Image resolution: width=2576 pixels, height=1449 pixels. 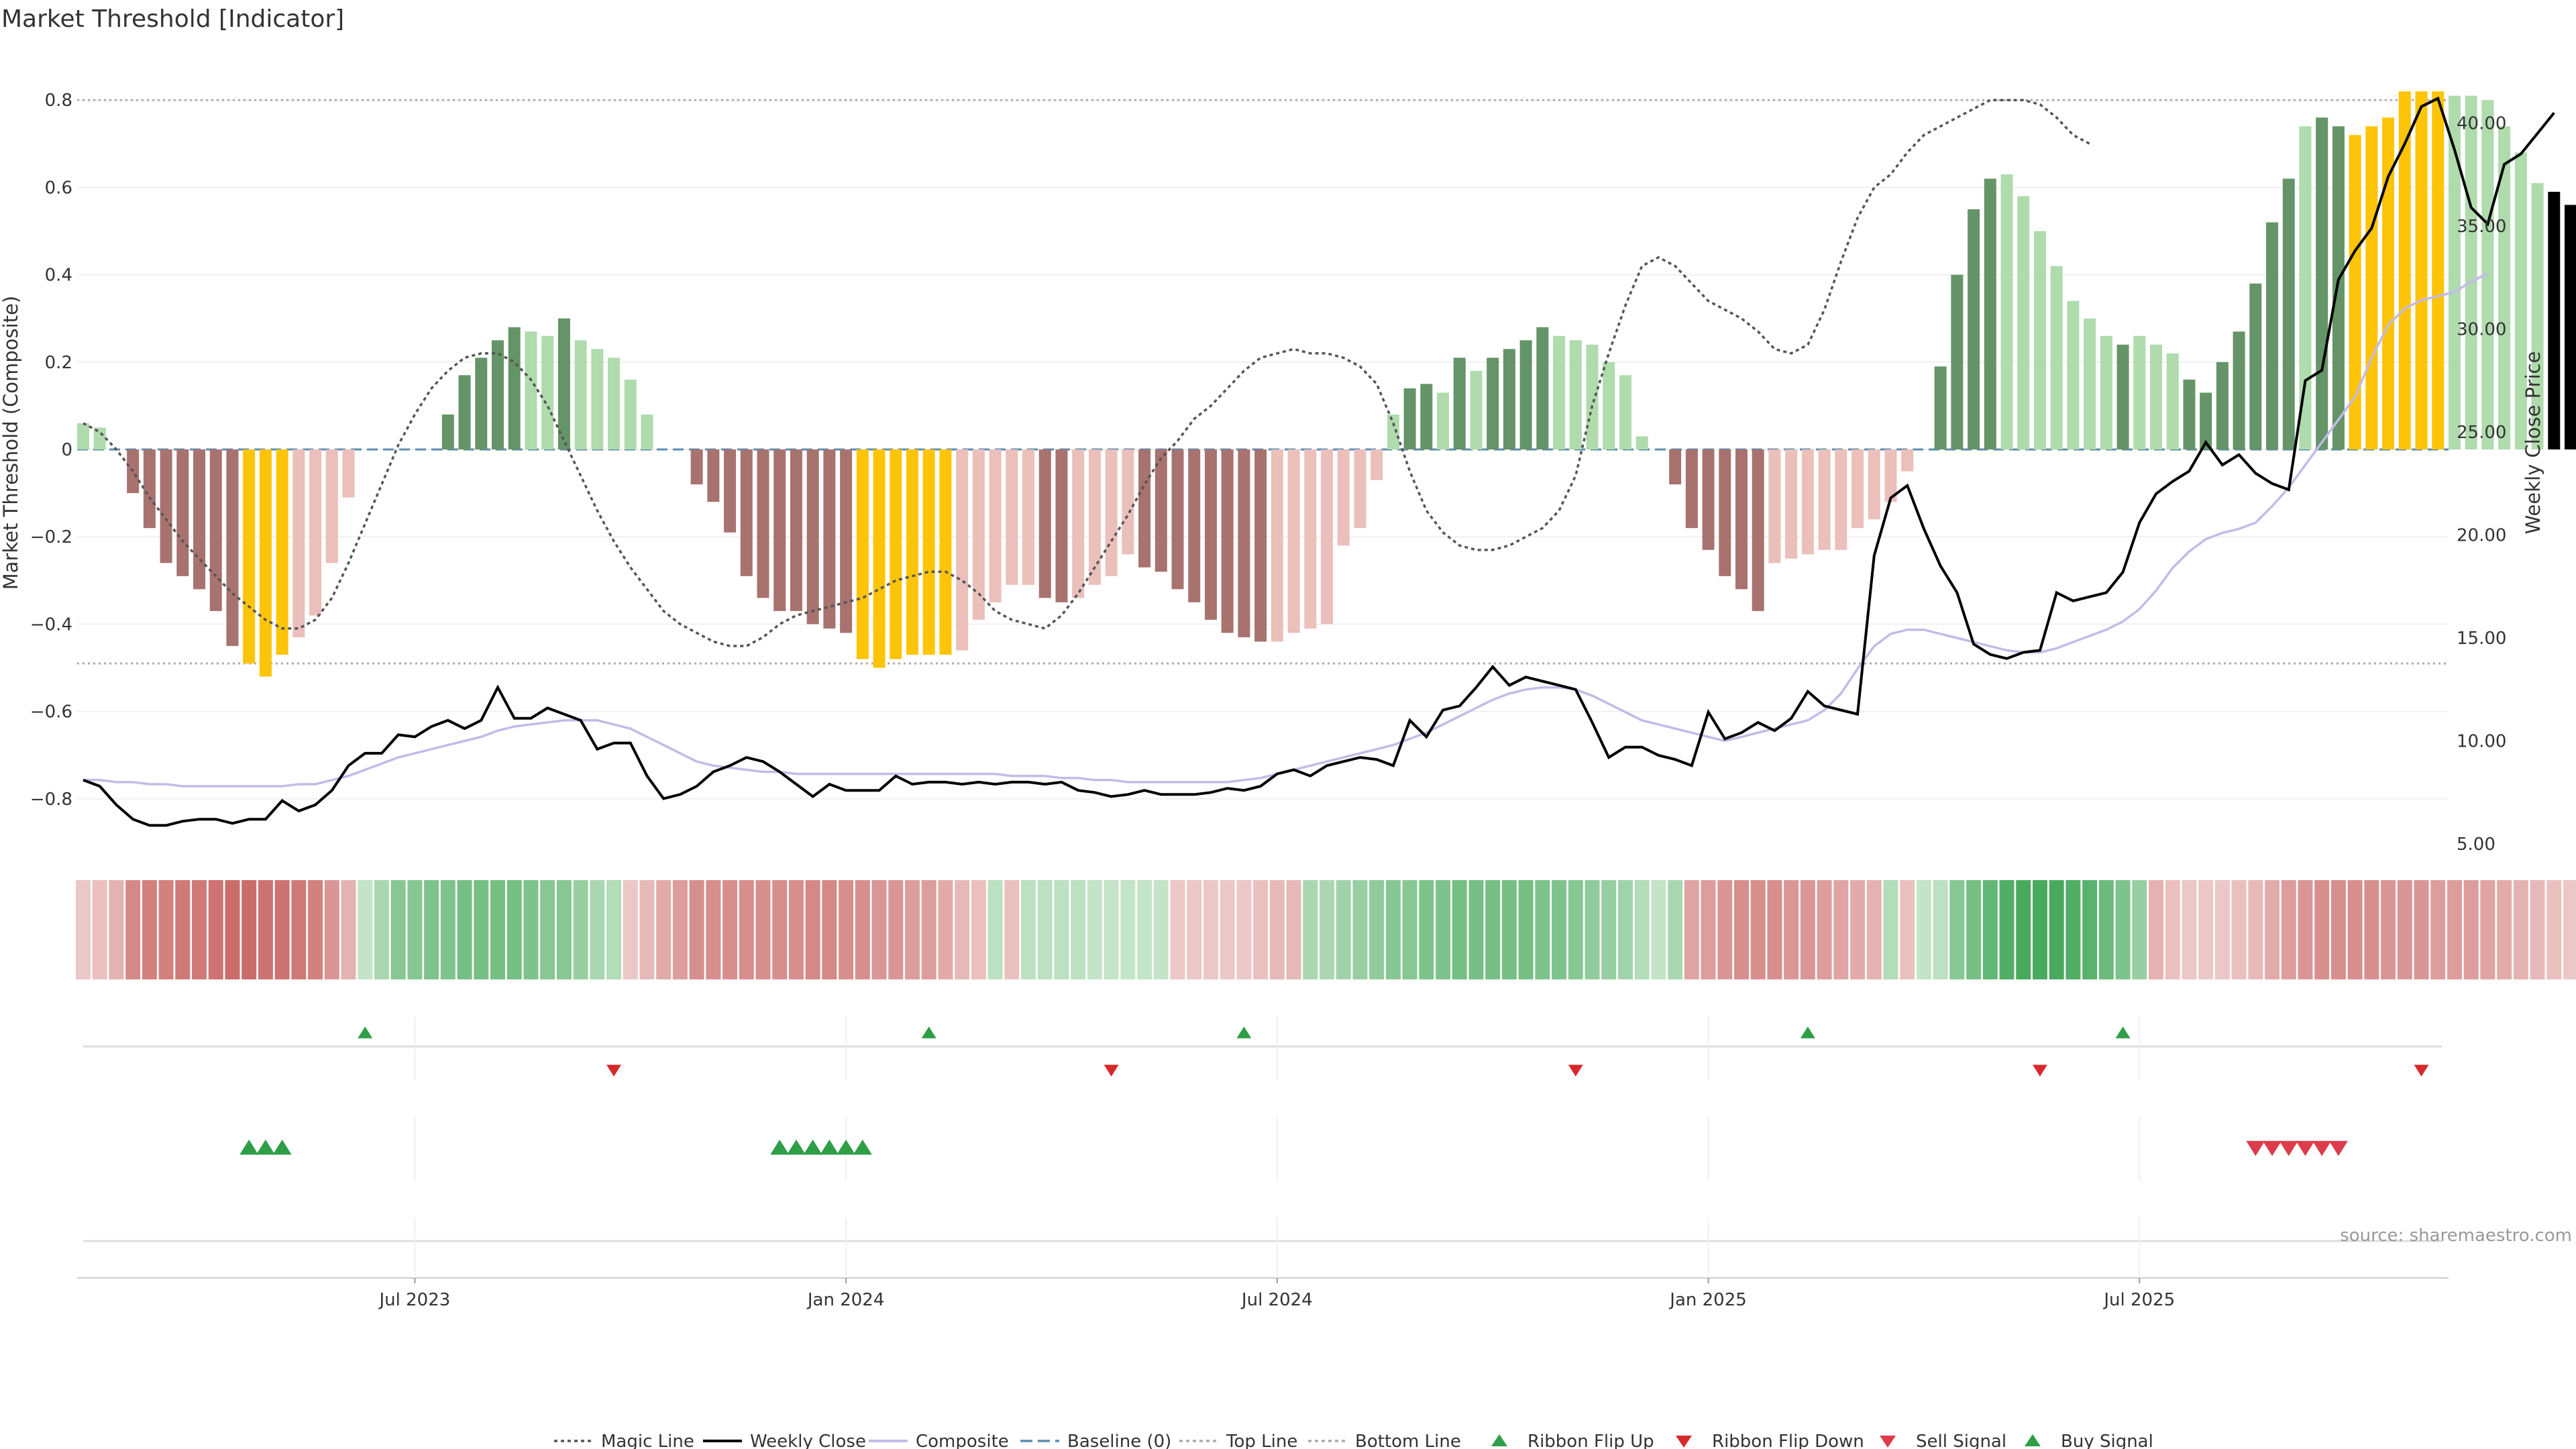 I want to click on legend-label: Ribbon Flip Down, so click(x=1788, y=1440).